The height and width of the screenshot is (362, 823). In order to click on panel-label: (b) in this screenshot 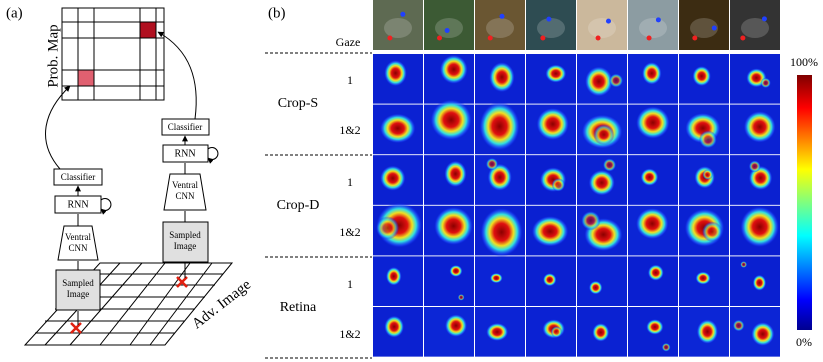, I will do `click(277, 13)`.